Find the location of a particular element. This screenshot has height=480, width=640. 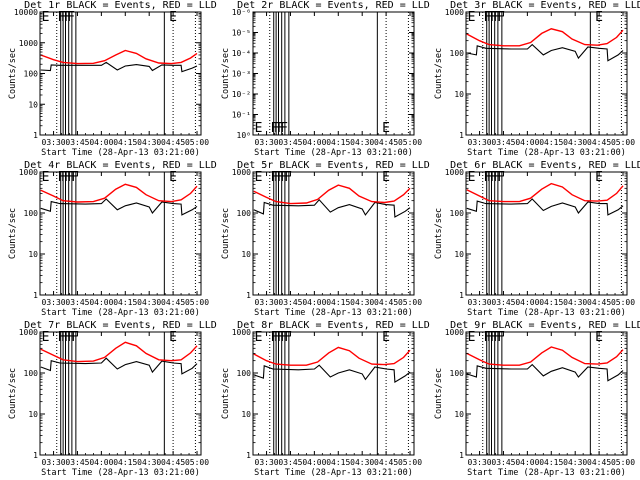

panel-title: Det 3r BLACK = Events, RED = LLD is located at coordinates (545, 5).